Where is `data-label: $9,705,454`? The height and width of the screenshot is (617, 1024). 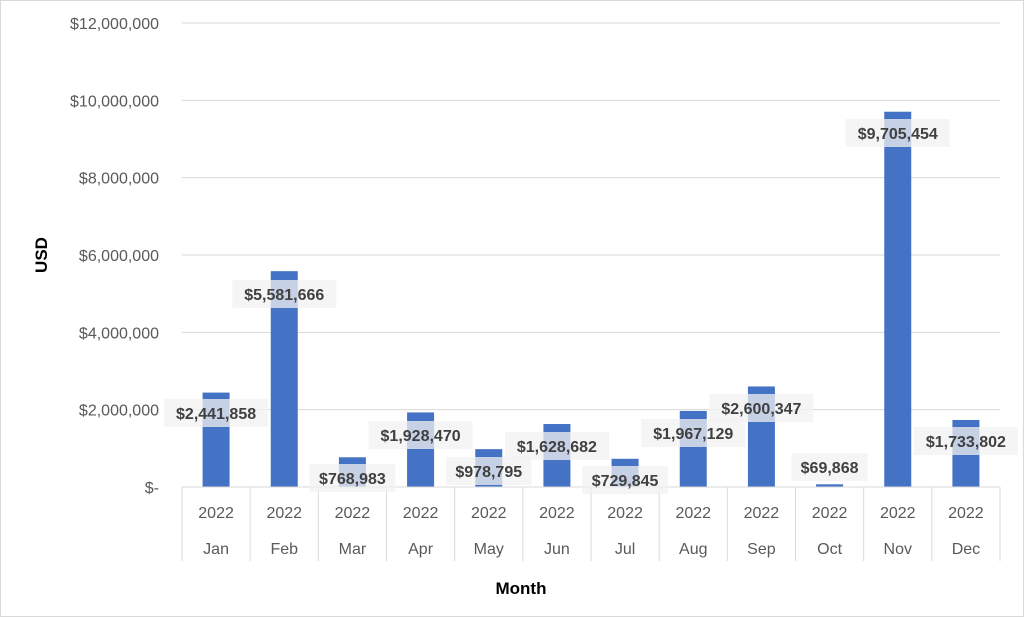 data-label: $9,705,454 is located at coordinates (898, 134).